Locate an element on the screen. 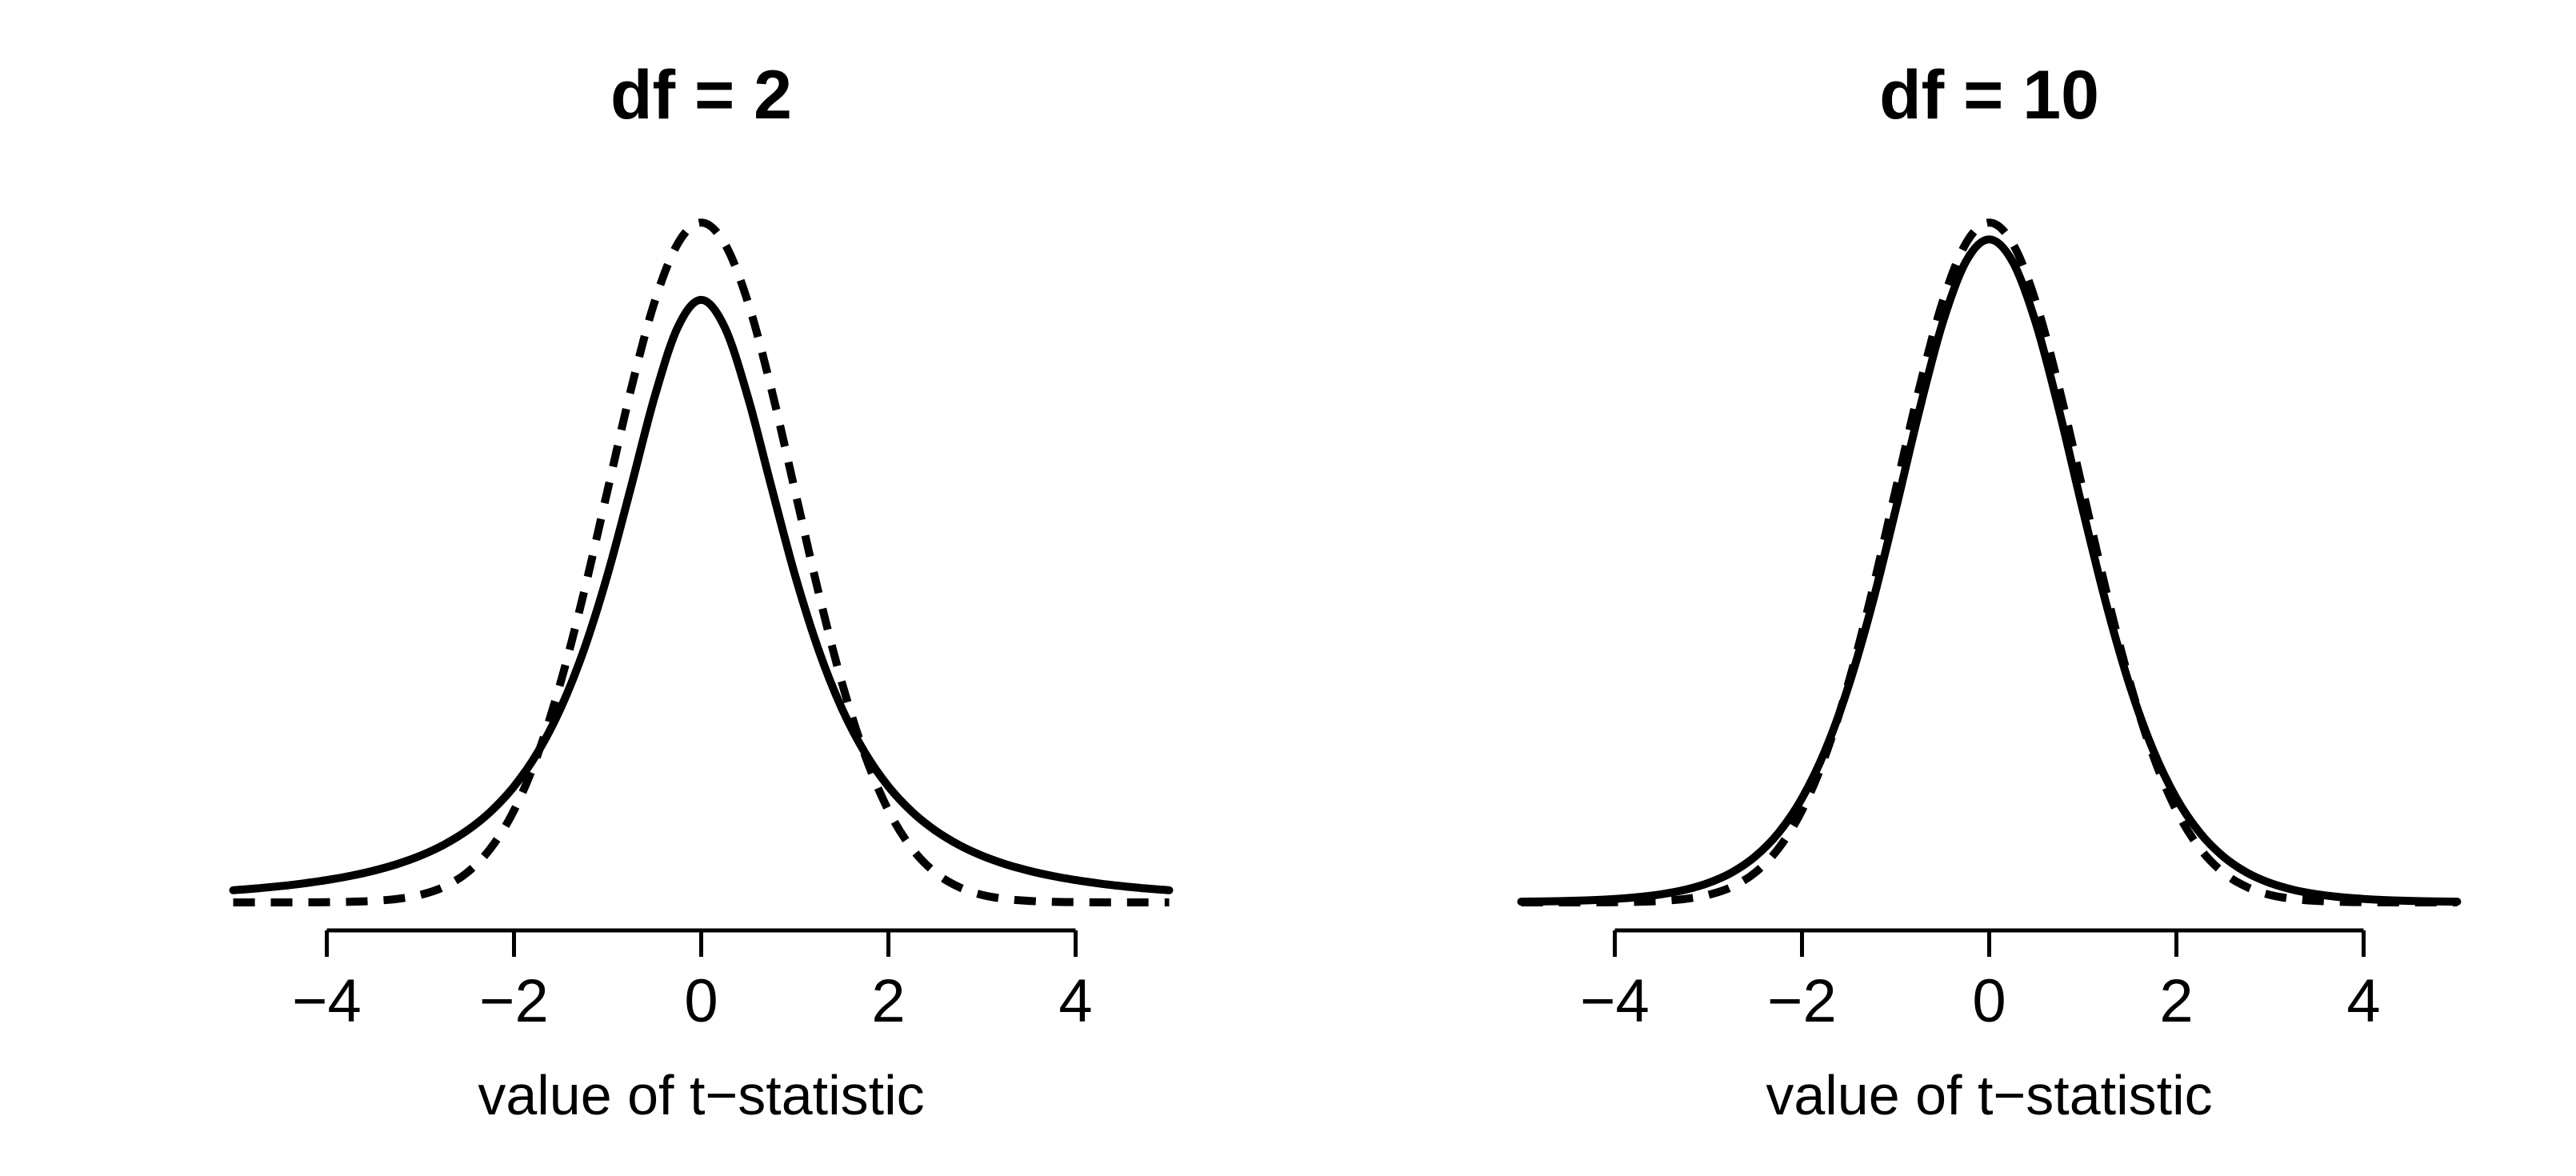 This screenshot has height=1176, width=2576. panel-title: df = 2 is located at coordinates (701, 95).